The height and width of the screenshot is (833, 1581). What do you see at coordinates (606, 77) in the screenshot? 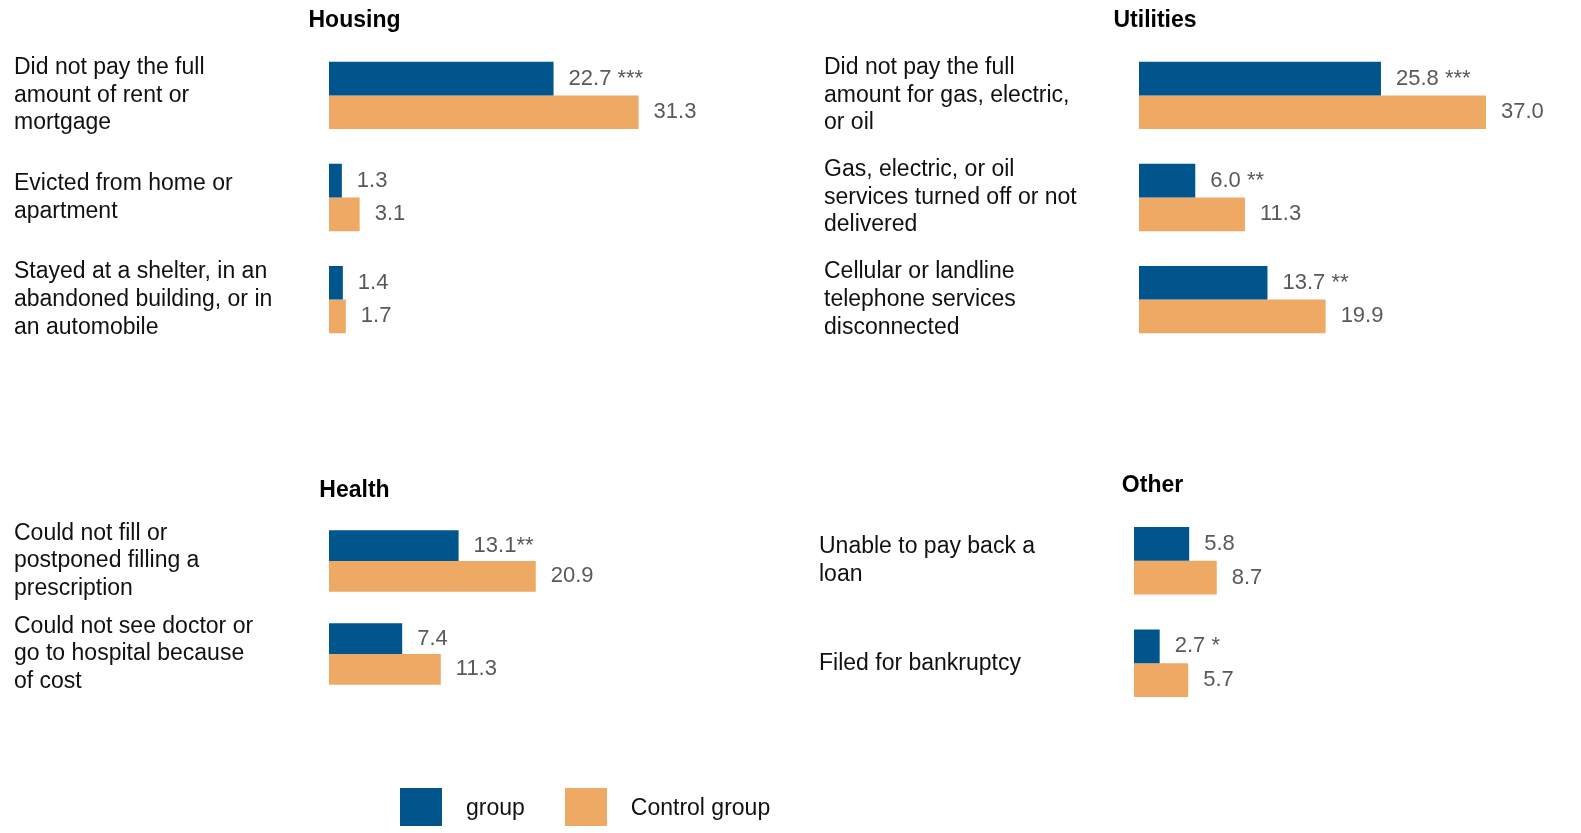
I see `data-label: 22.7 ***` at bounding box center [606, 77].